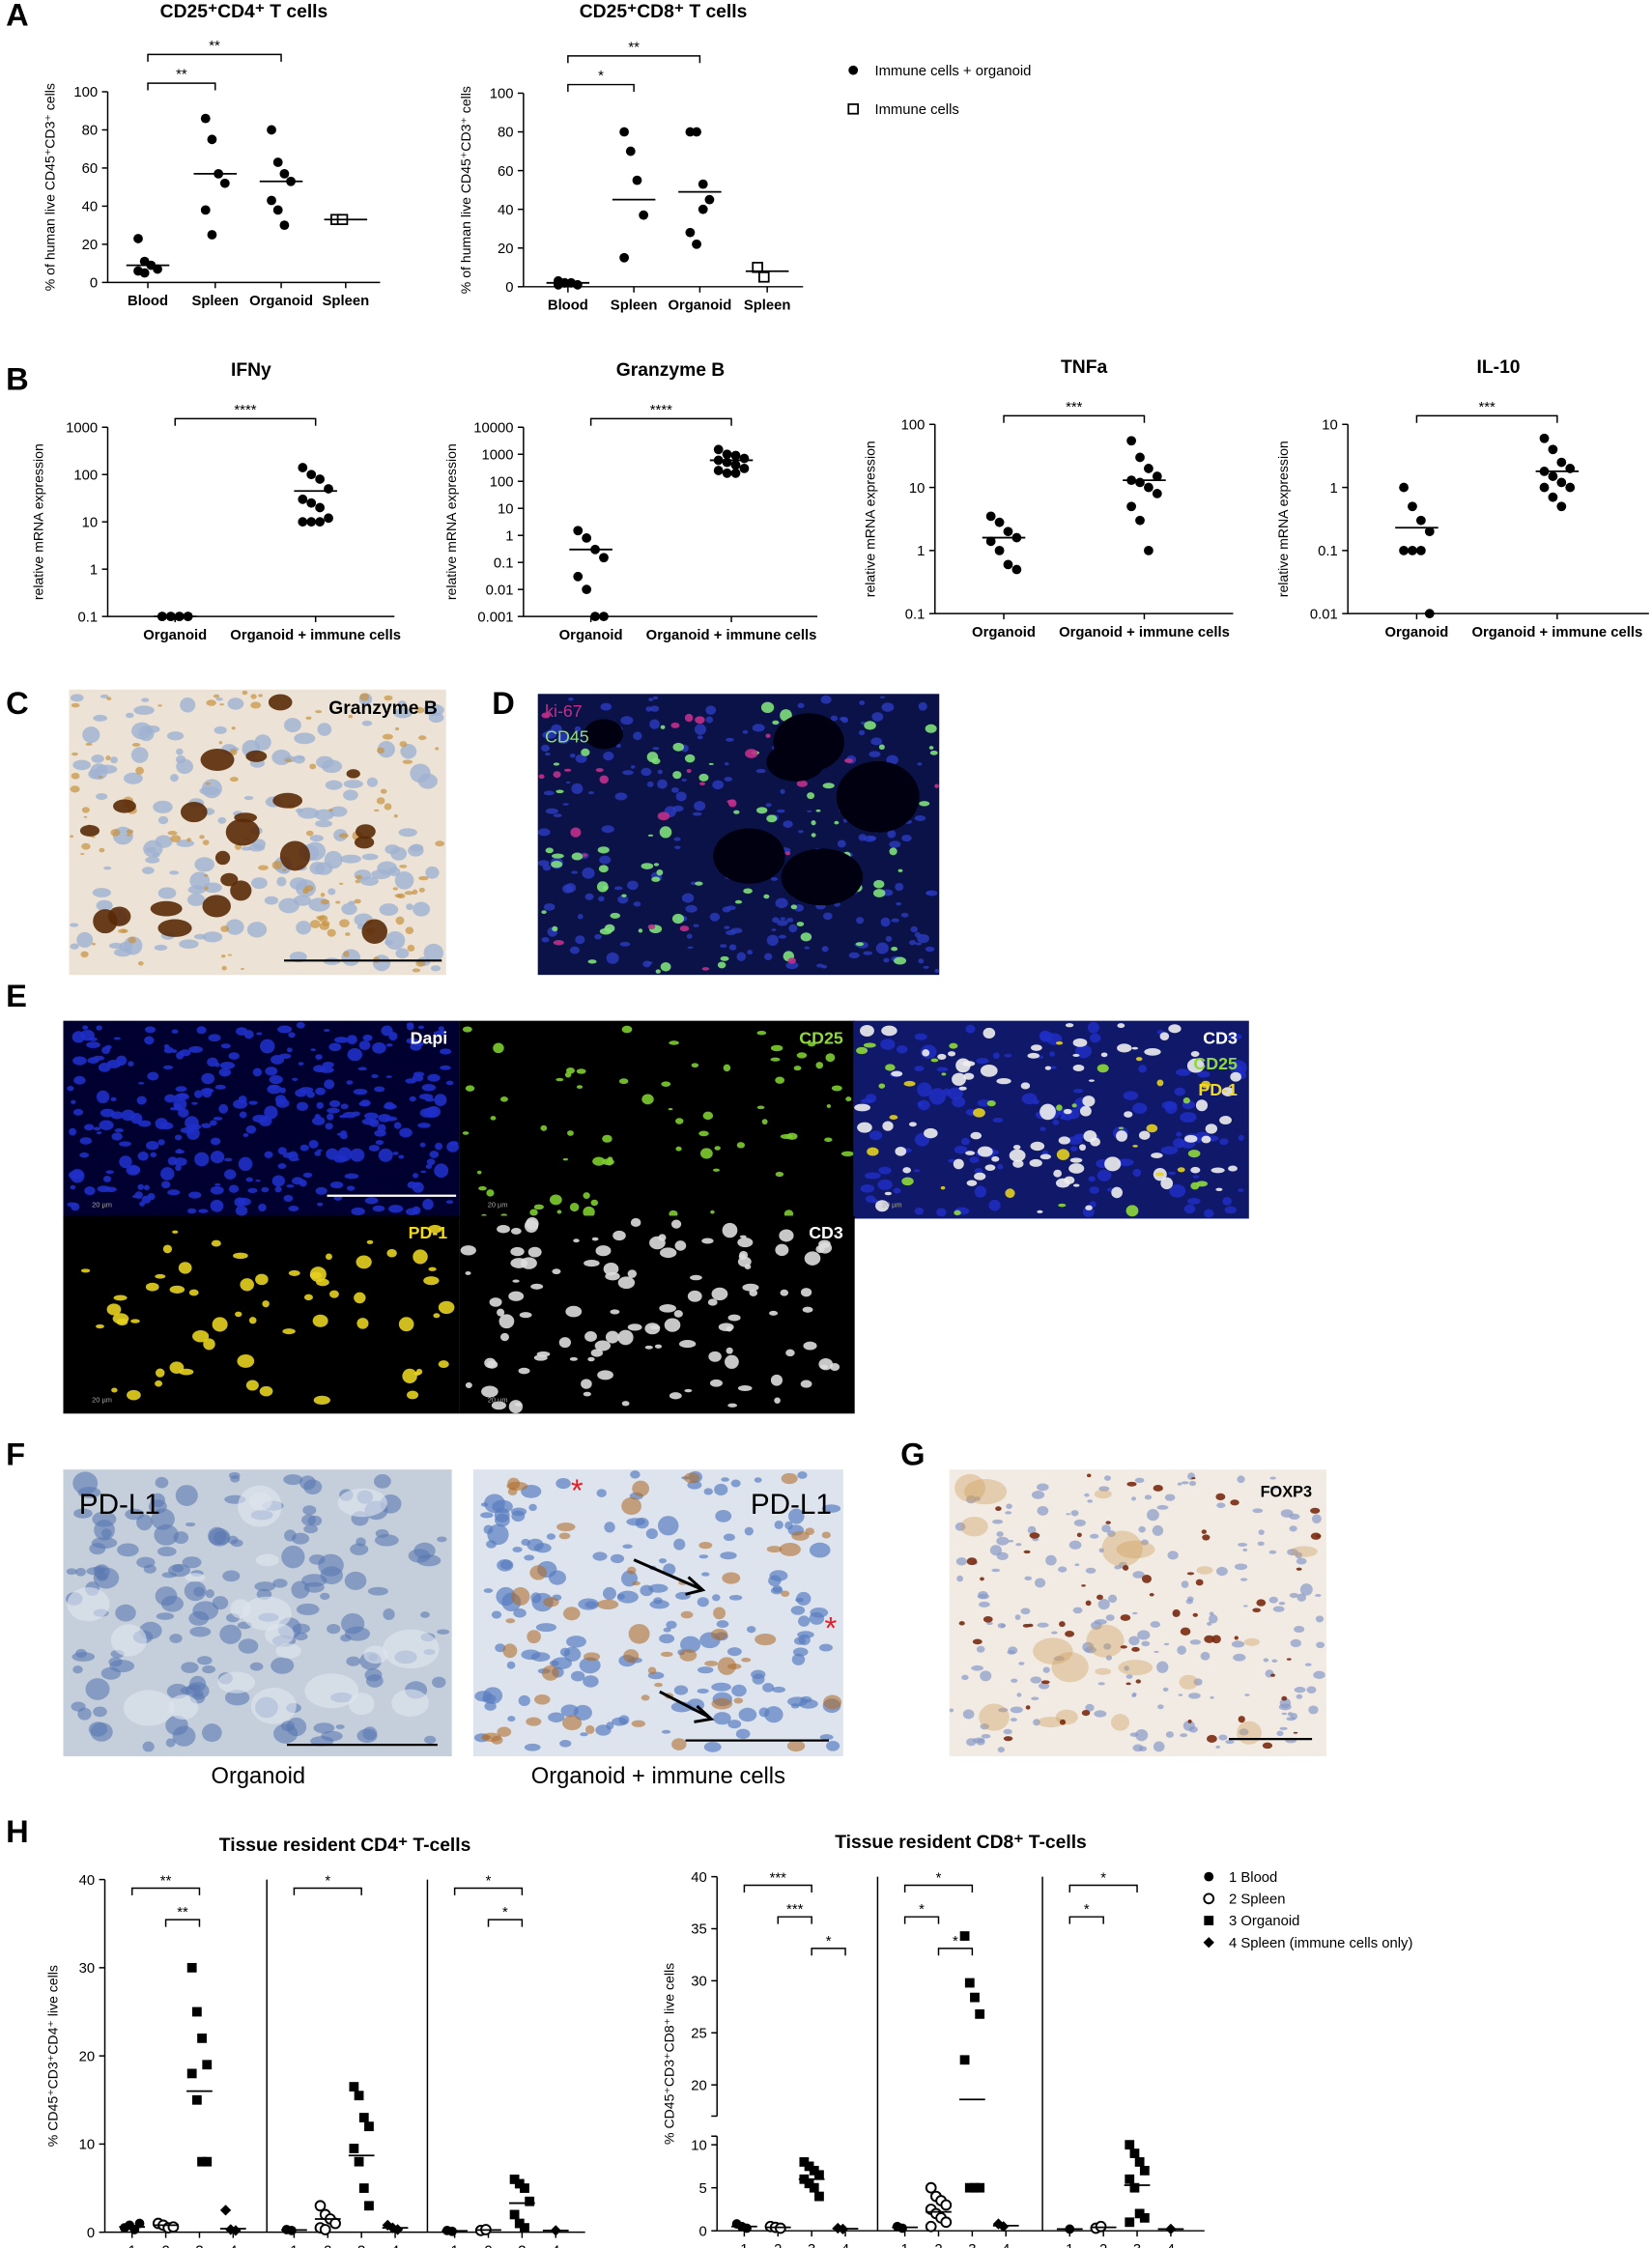  Describe the element at coordinates (658, 1776) in the screenshot. I see `image-caption: Organoid + immune cells` at that location.